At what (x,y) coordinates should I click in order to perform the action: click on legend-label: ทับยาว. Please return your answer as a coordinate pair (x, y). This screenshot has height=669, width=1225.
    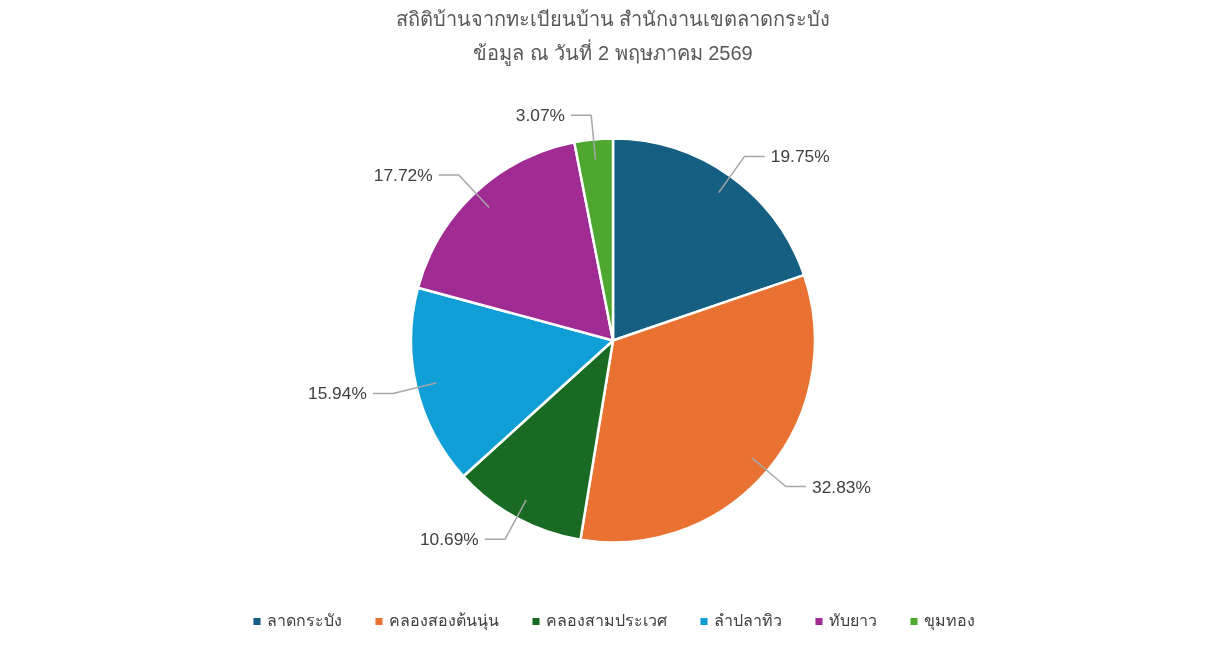
    Looking at the image, I should click on (853, 621).